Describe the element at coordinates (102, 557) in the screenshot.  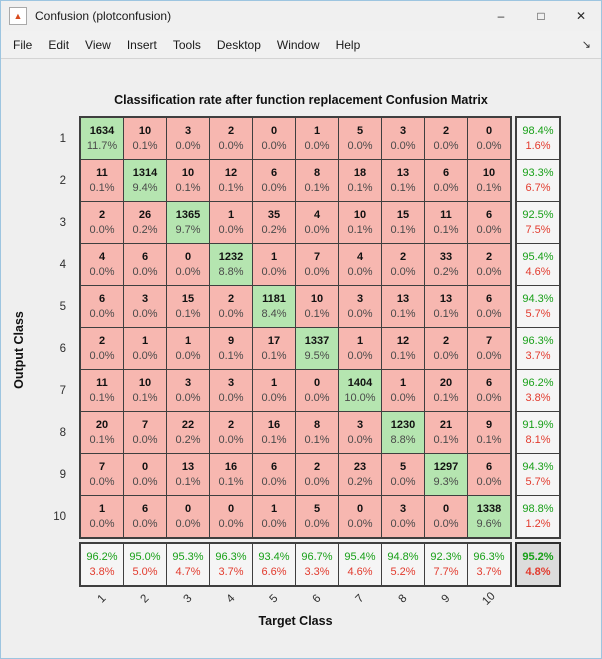
I see `summary-accuracy: 96.2%` at that location.